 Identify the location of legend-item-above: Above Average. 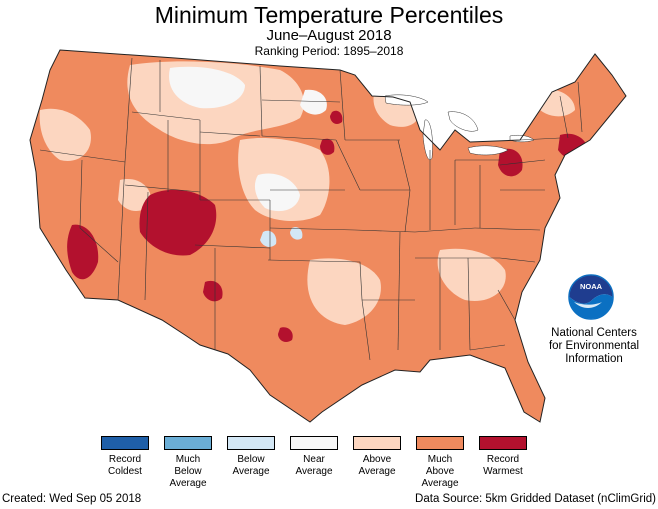
(377, 457).